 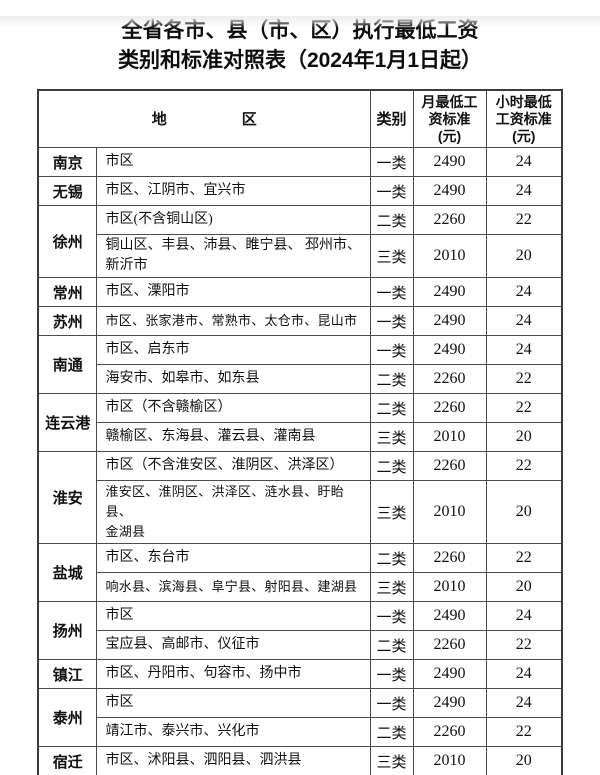 I want to click on area-cell: 响水县、滨海县、阜宁县、射阳县、建湖县, so click(x=233, y=587).